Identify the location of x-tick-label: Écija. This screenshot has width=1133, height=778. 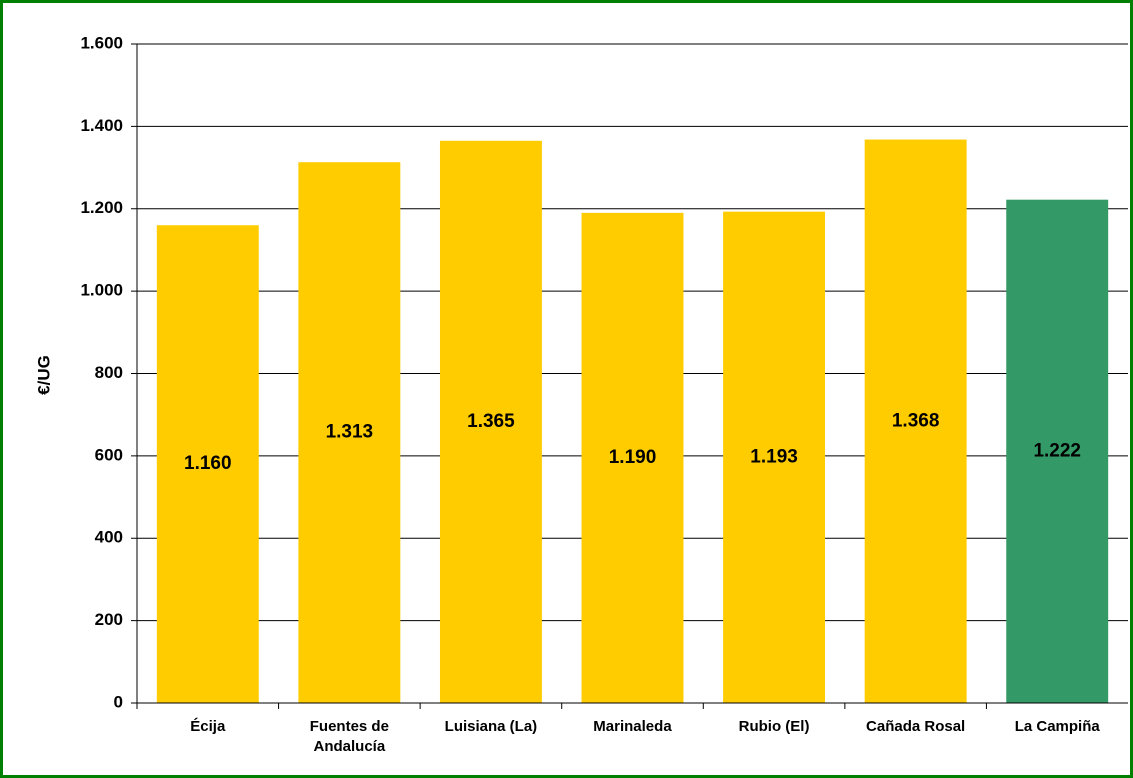
(208, 726).